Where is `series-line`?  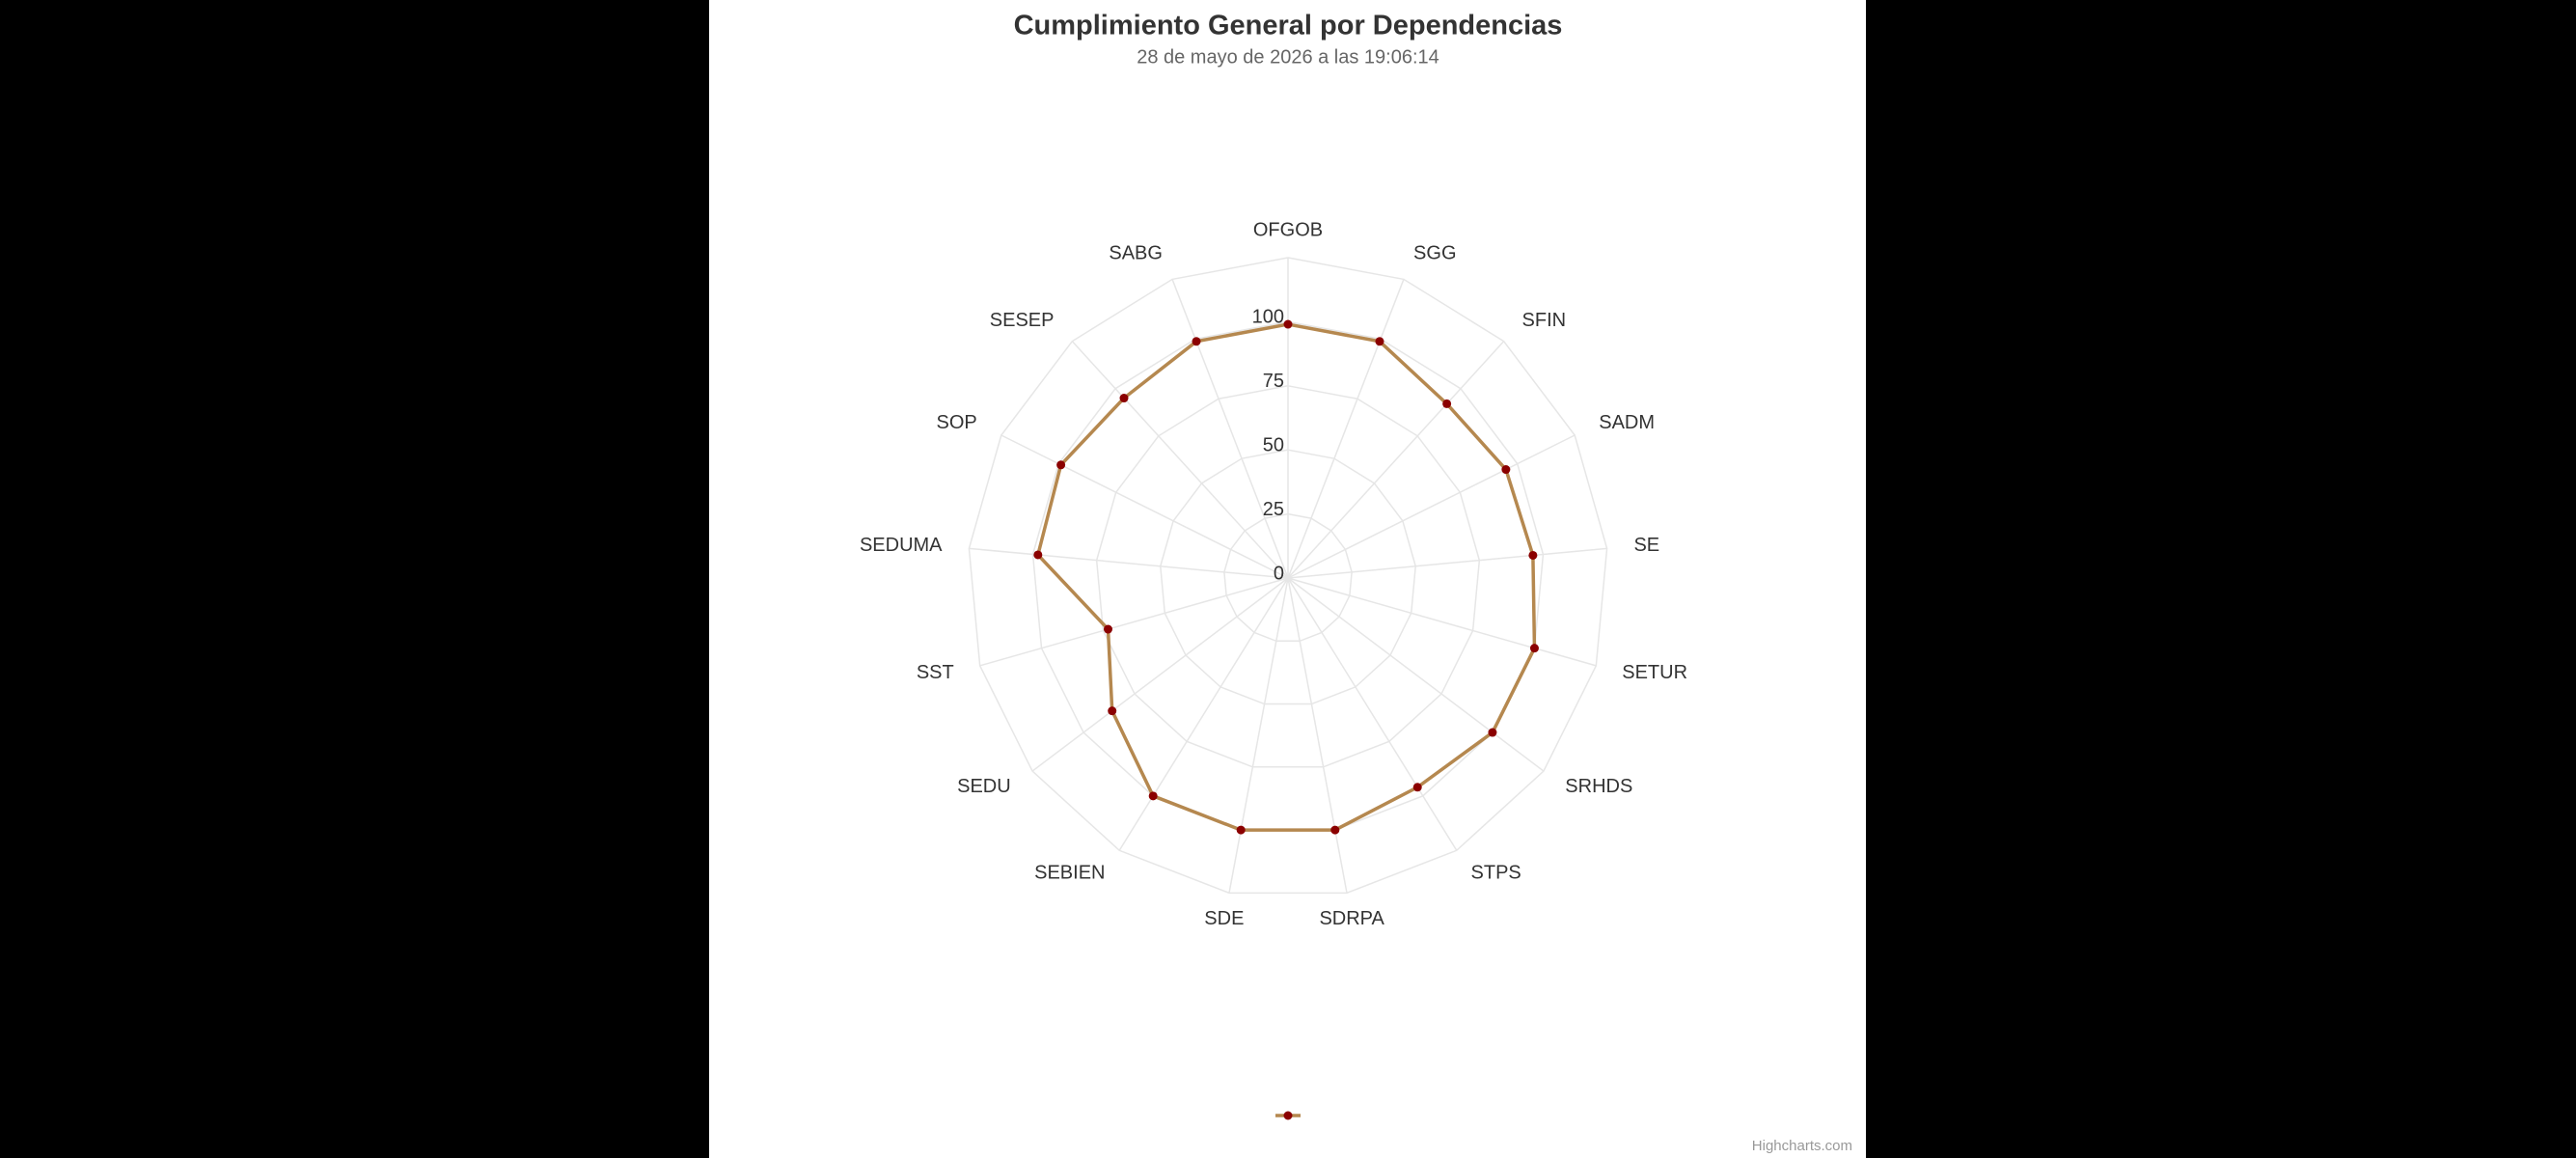 series-line is located at coordinates (1286, 577).